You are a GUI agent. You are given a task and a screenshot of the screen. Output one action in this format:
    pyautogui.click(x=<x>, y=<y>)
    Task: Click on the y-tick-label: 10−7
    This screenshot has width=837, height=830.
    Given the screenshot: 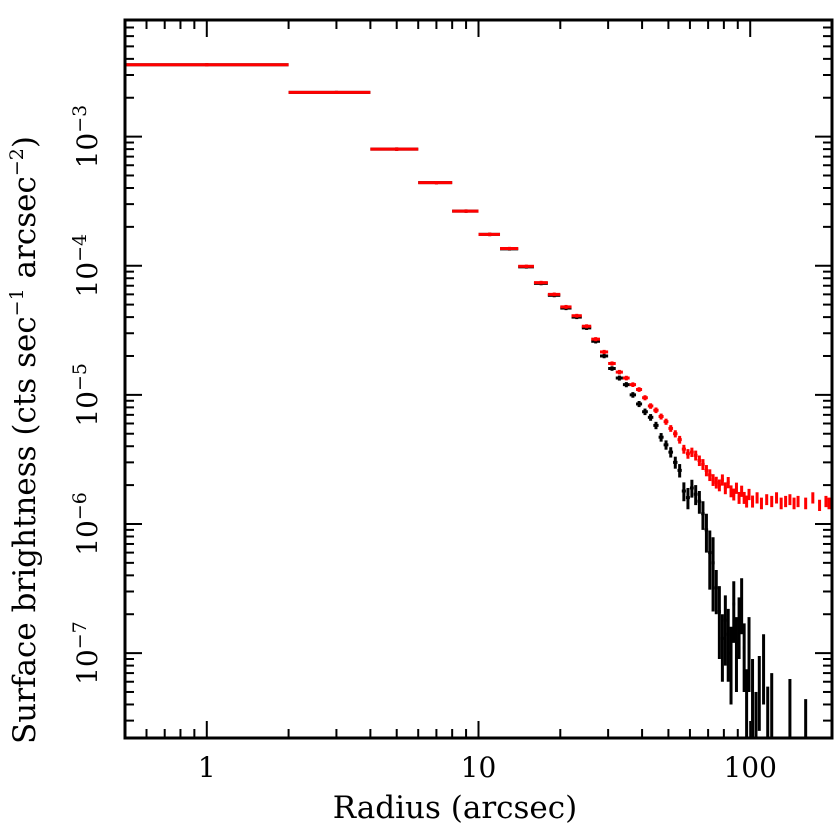 What is the action you would take?
    pyautogui.click(x=86, y=653)
    